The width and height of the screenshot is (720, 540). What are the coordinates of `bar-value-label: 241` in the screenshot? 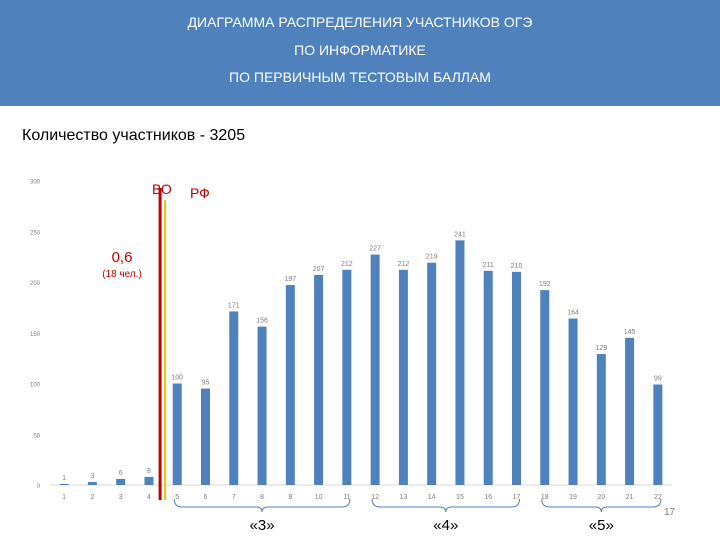 It's located at (460, 234).